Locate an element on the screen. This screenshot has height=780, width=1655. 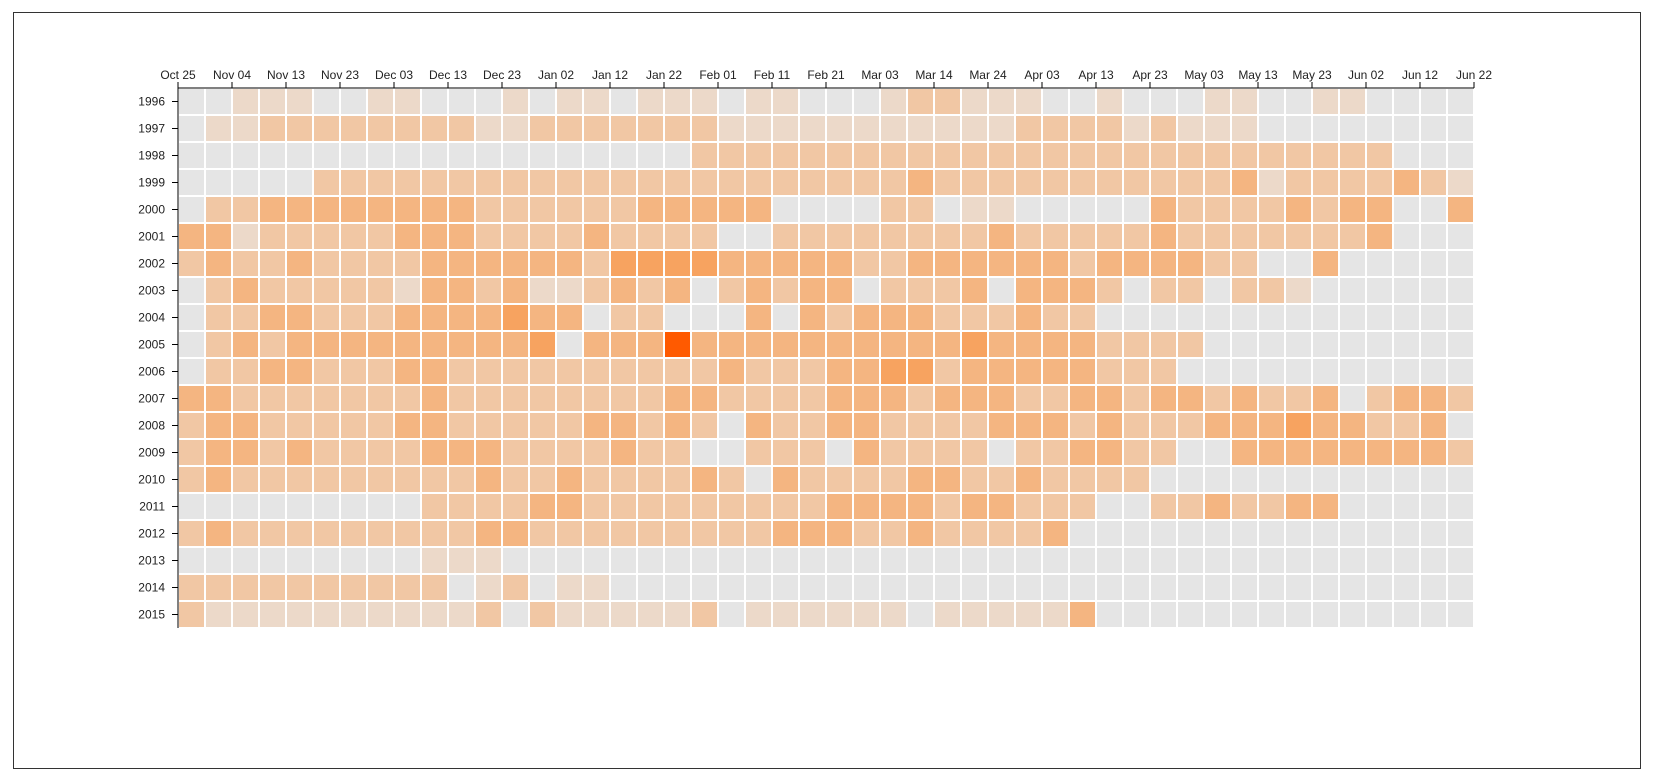
y-tick-label: 2012 is located at coordinates (151, 534).